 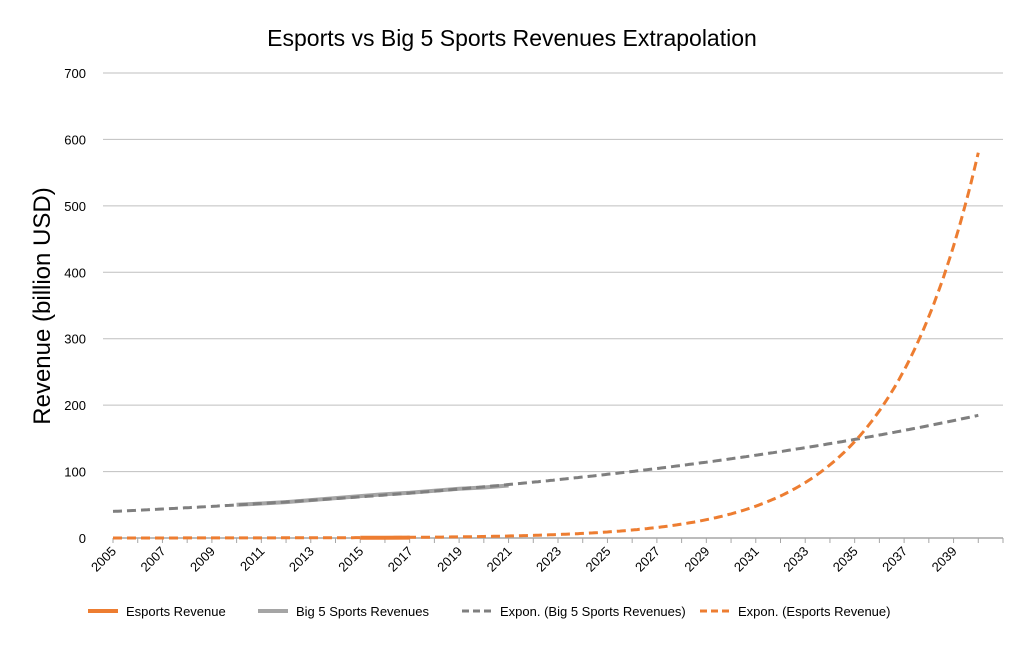 I want to click on x-tick-label: 2033, so click(x=795, y=559).